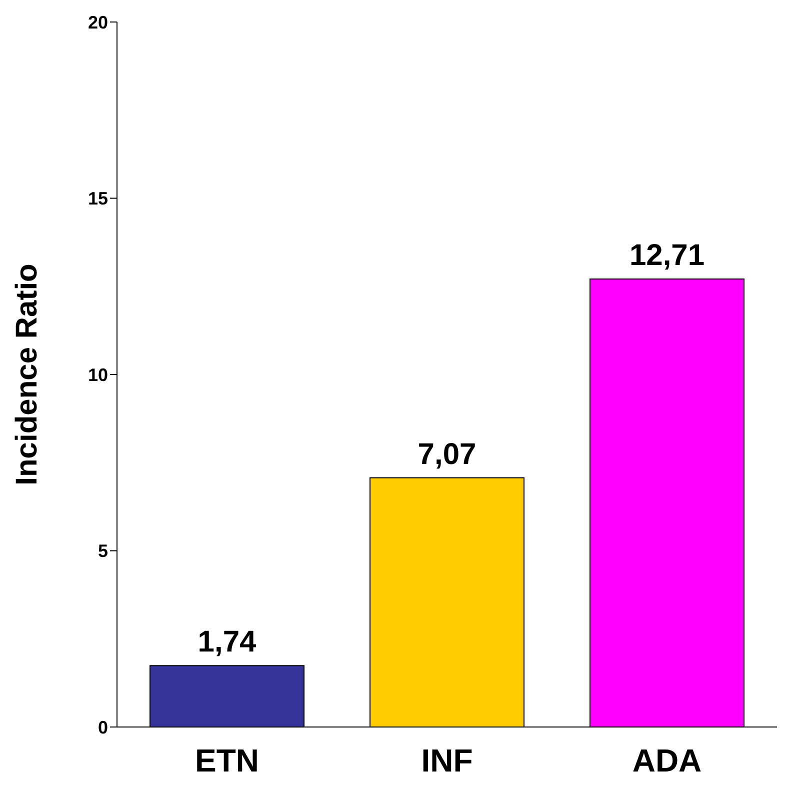 The image size is (805, 795). I want to click on x-tick-label: INF, so click(447, 760).